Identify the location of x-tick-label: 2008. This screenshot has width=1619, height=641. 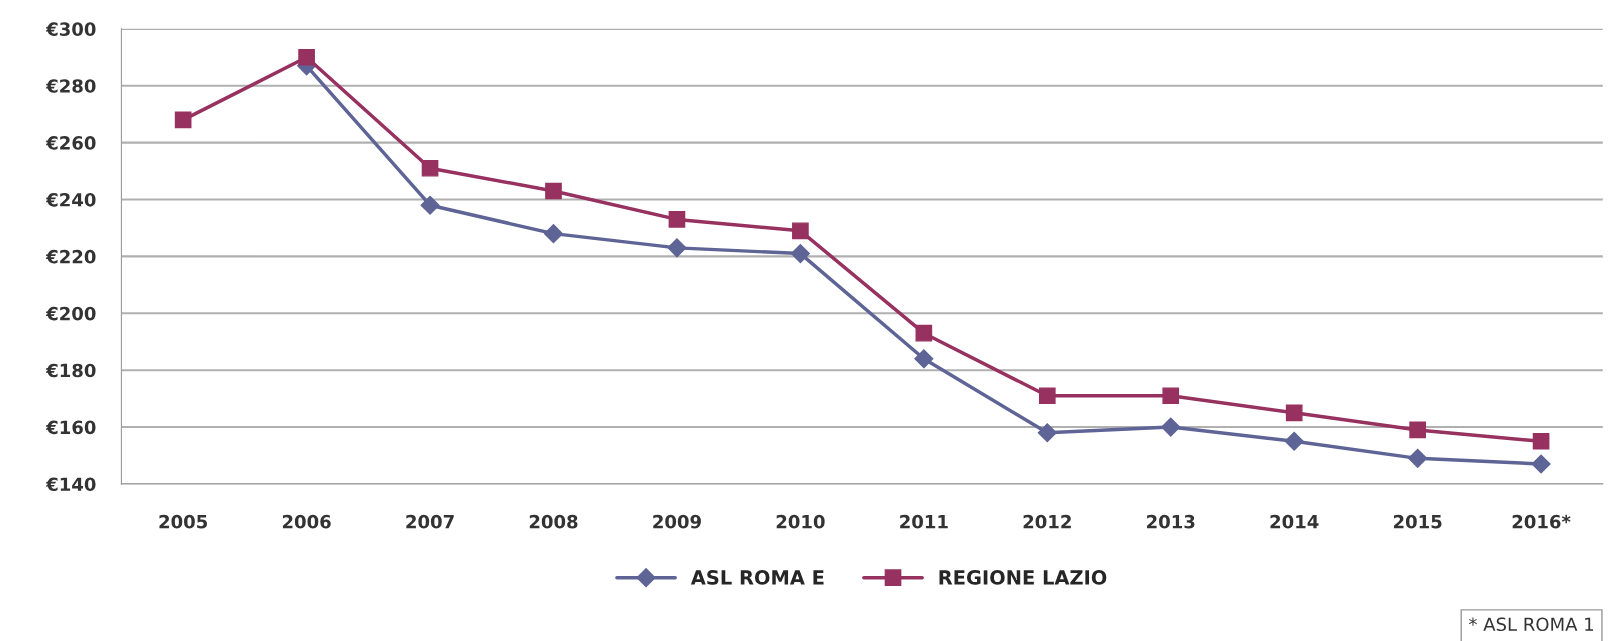
(553, 521).